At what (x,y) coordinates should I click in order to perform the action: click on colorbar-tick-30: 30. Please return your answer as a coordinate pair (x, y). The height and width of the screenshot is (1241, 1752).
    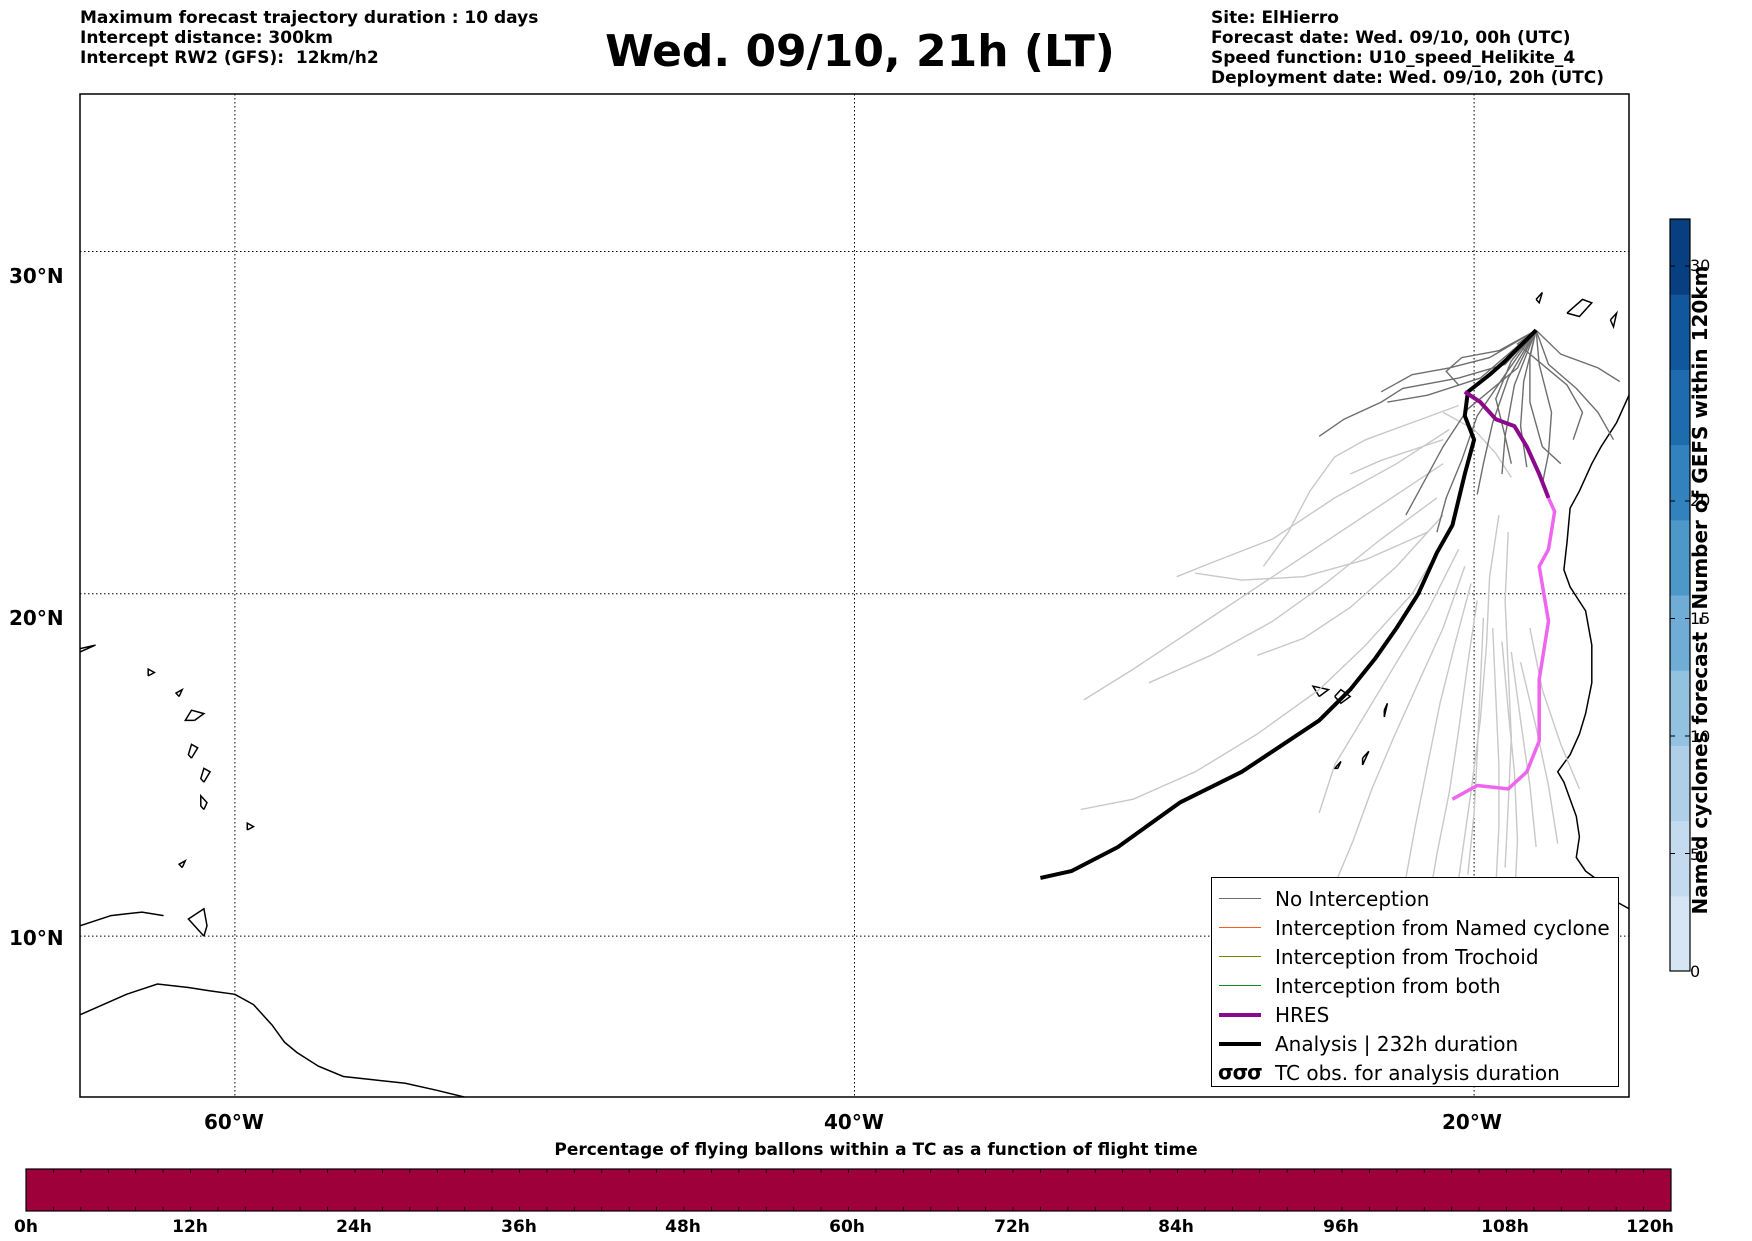
    Looking at the image, I should click on (1700, 265).